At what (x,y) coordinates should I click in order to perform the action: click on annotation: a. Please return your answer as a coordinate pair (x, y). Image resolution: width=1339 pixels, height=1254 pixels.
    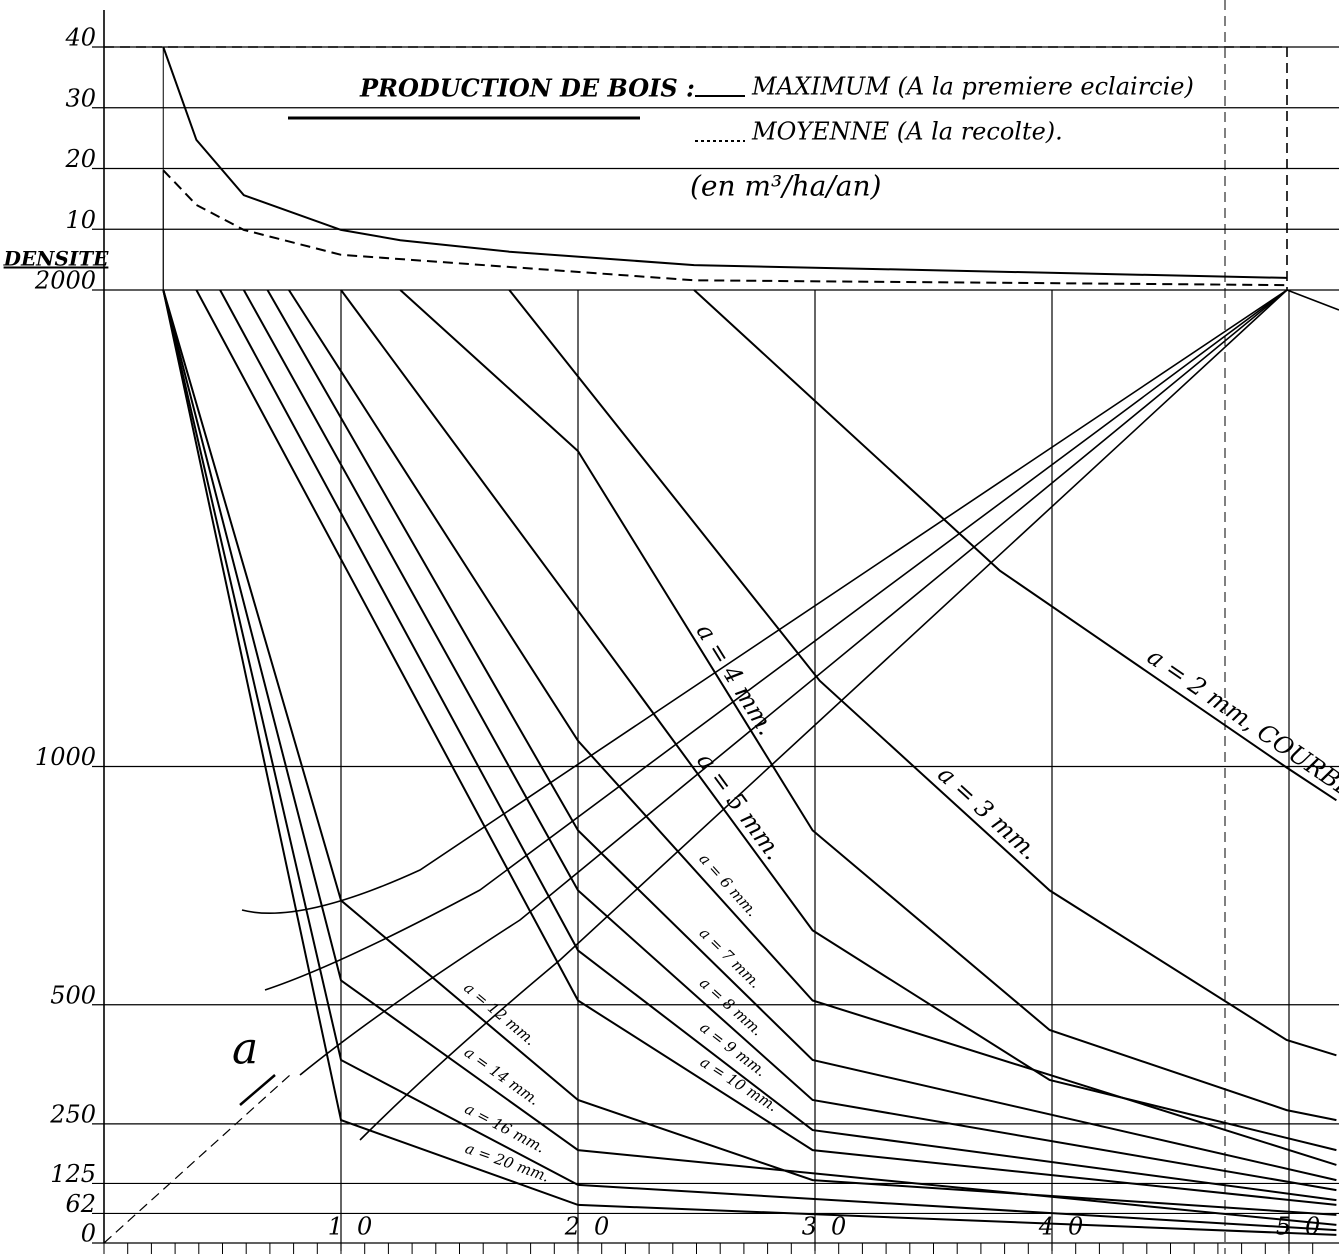
    Looking at the image, I should click on (245, 1049).